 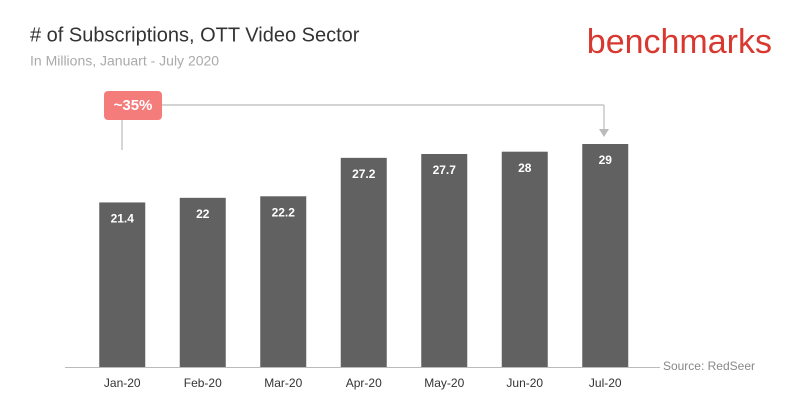 I want to click on growth-bracket, so click(x=365, y=127).